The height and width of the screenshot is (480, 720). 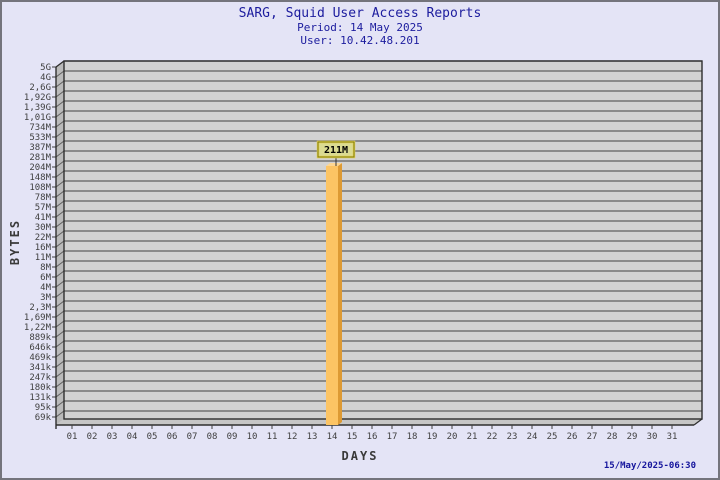 I want to click on frame-bottom-diagonal, so click(x=698, y=422).